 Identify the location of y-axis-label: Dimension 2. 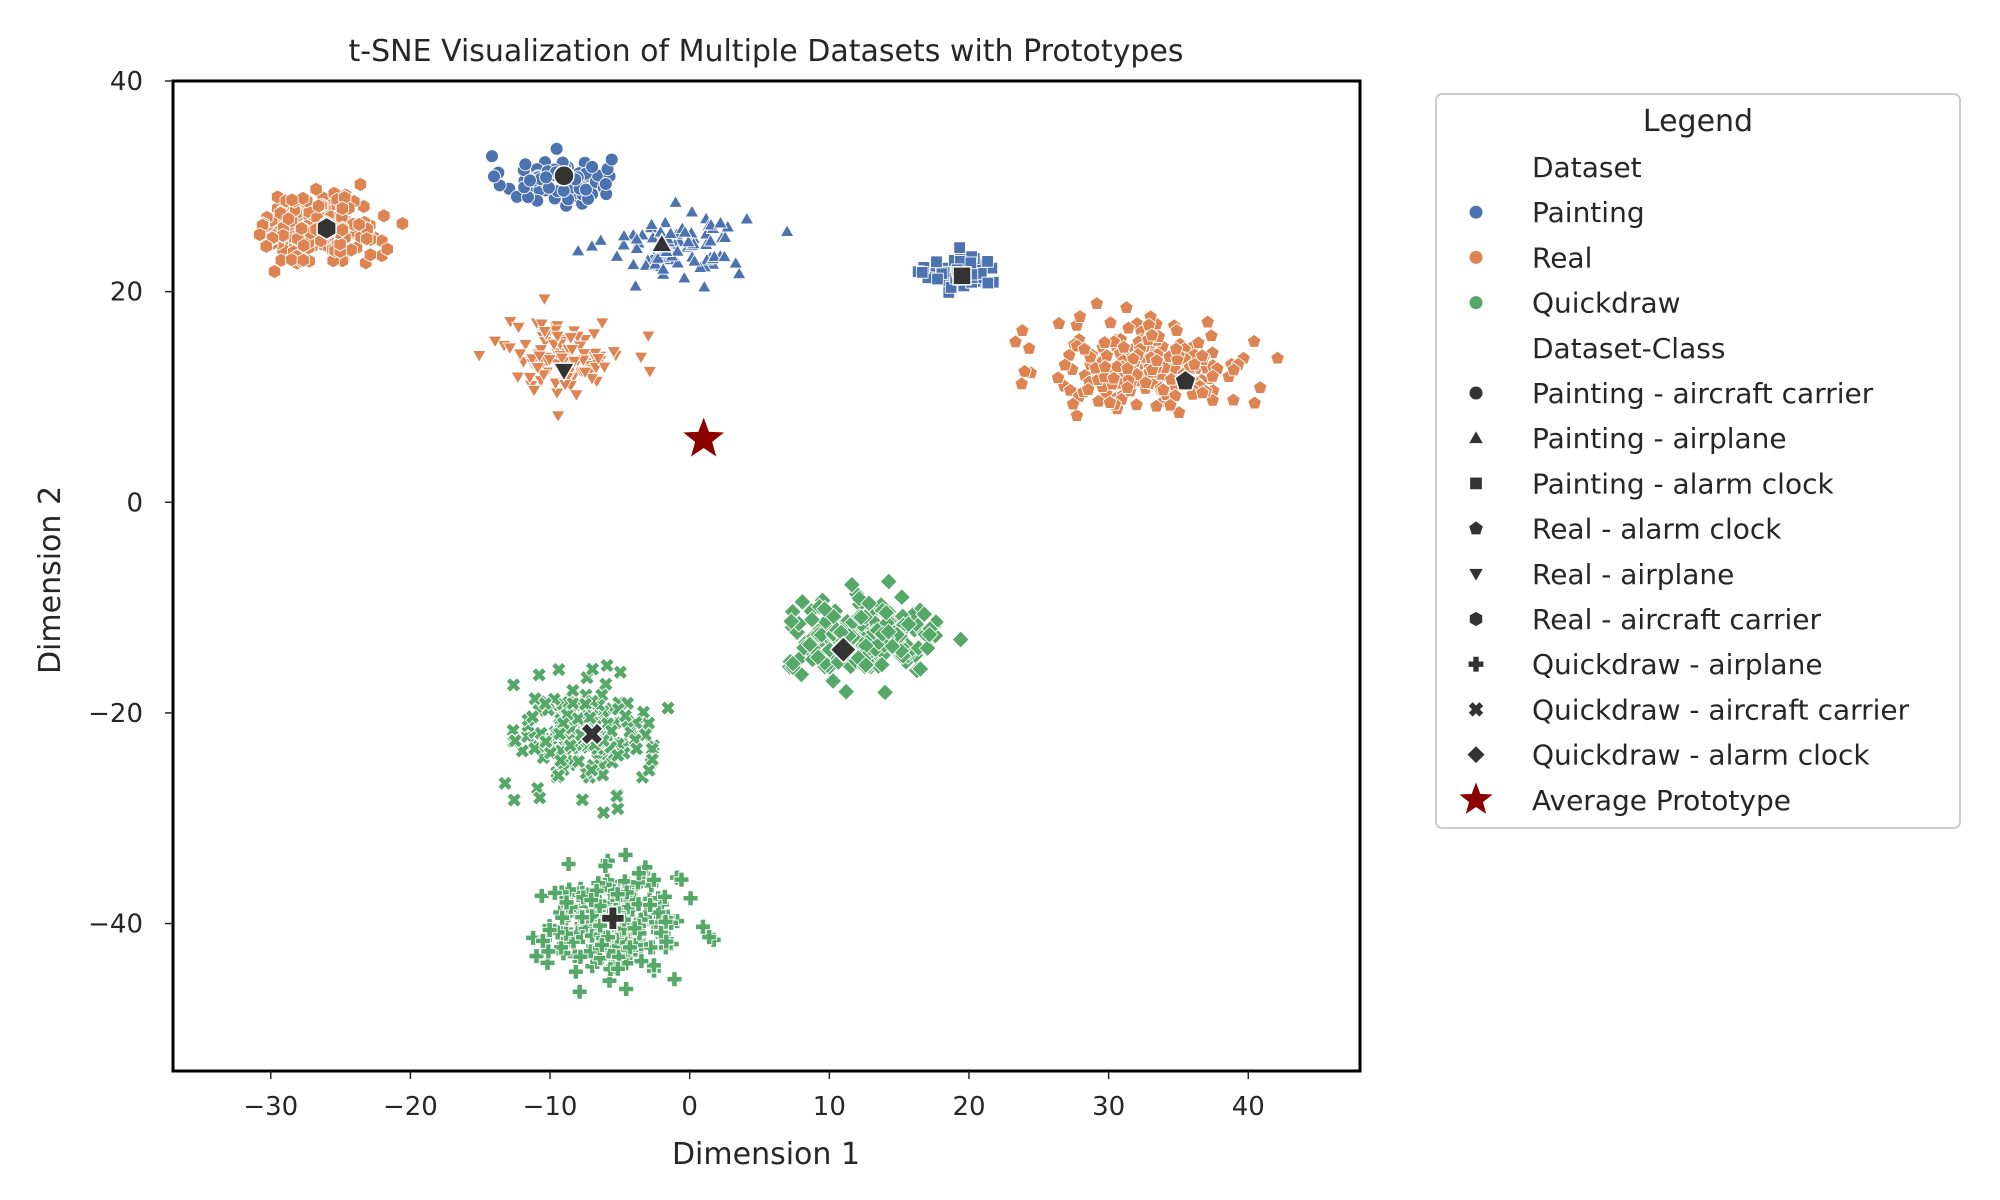
(50, 580).